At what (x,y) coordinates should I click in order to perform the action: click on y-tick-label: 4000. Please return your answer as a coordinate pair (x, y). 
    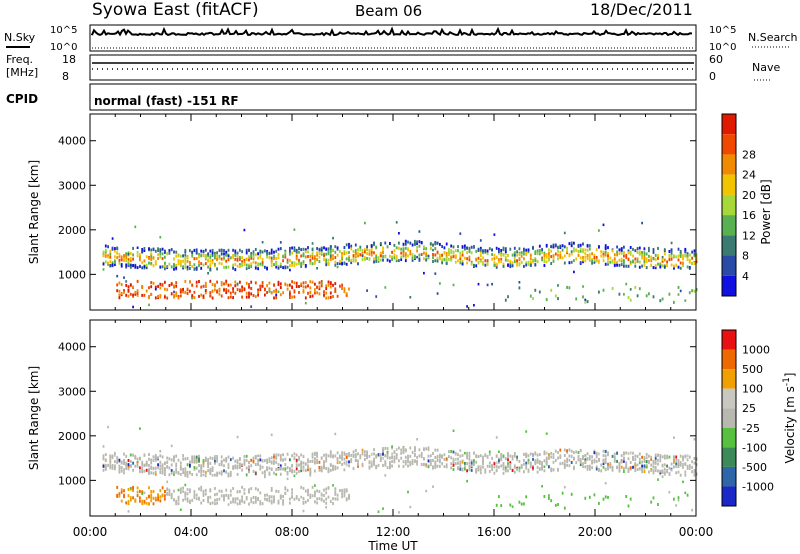
    Looking at the image, I should click on (72, 347).